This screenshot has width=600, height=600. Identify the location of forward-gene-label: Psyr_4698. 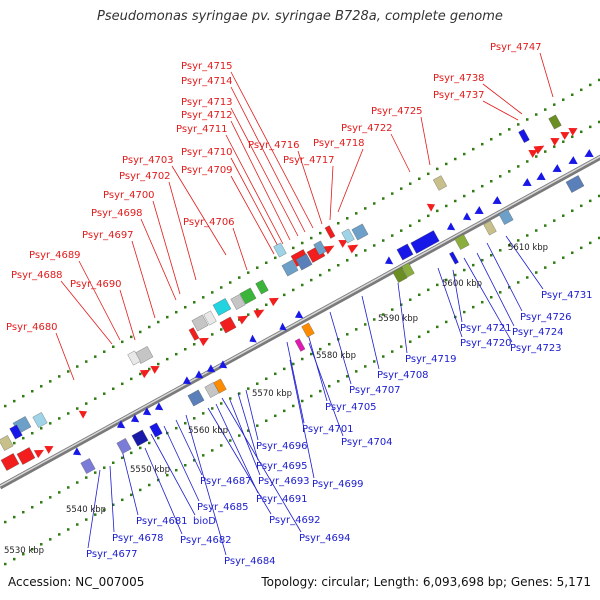
(117, 213).